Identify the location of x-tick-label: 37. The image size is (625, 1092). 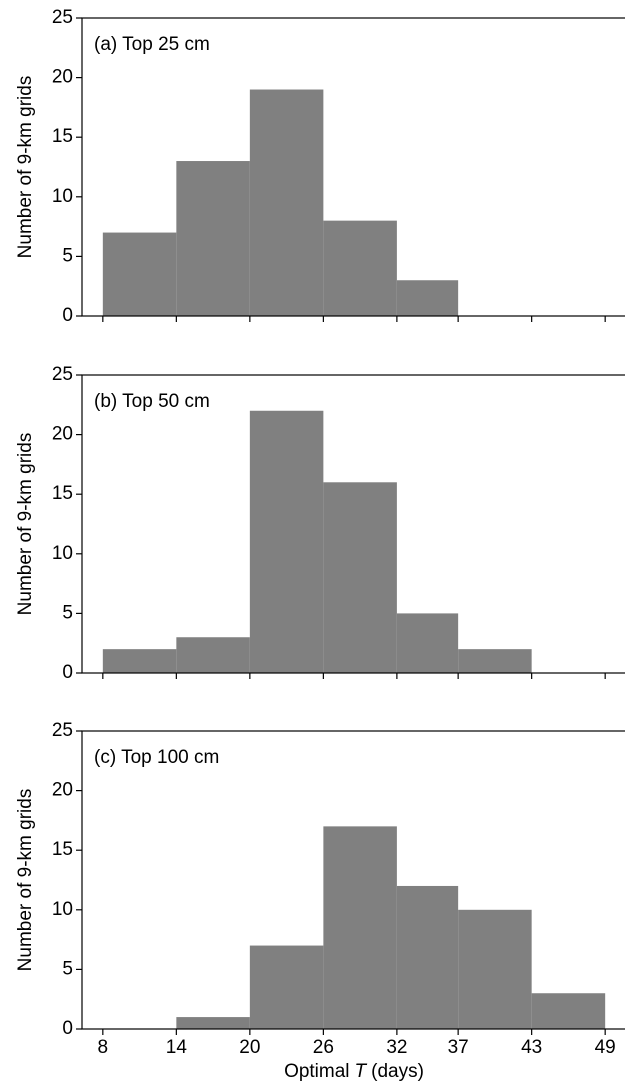
(458, 1047).